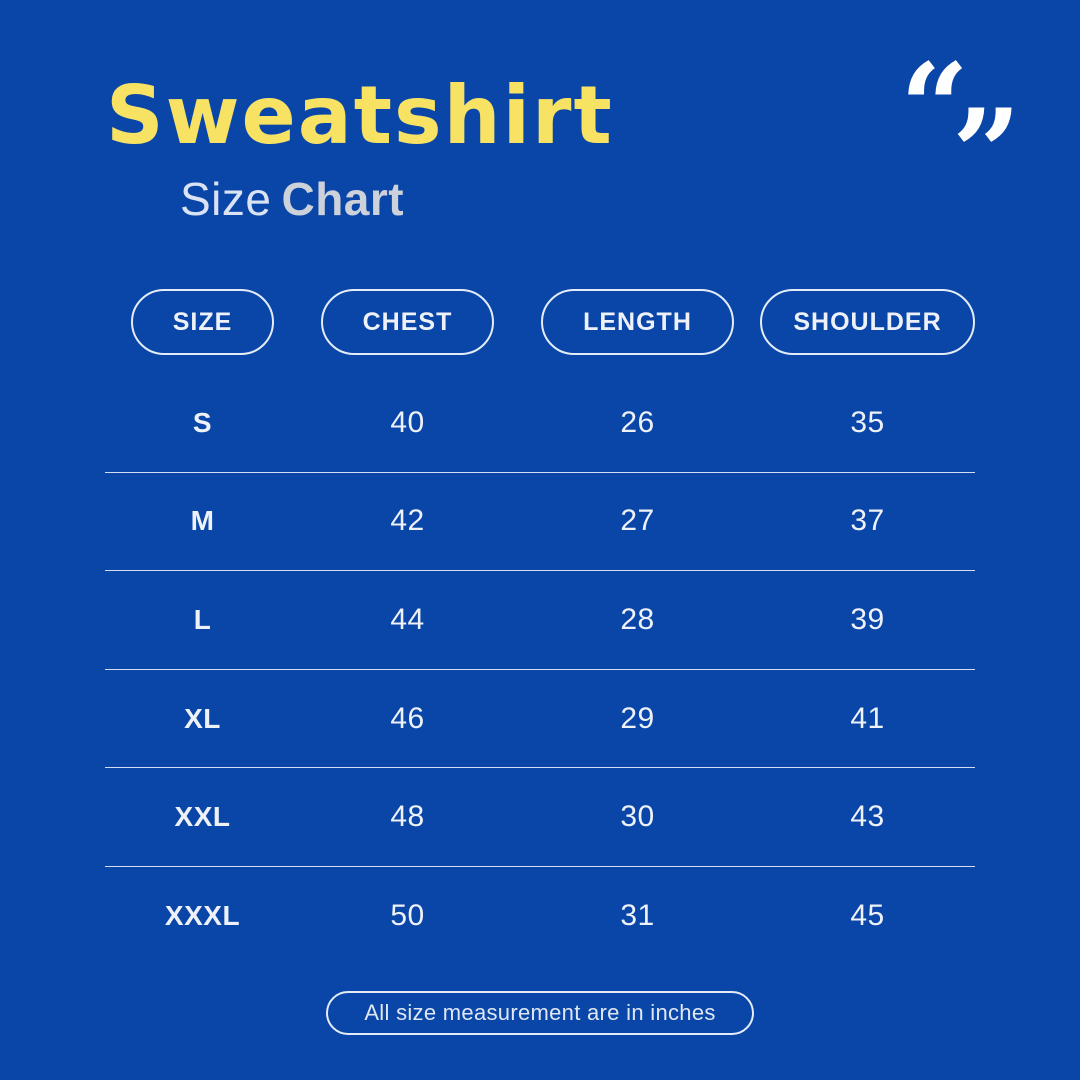  Describe the element at coordinates (540, 719) in the screenshot. I see `table-row: XL 46 29 41` at that location.